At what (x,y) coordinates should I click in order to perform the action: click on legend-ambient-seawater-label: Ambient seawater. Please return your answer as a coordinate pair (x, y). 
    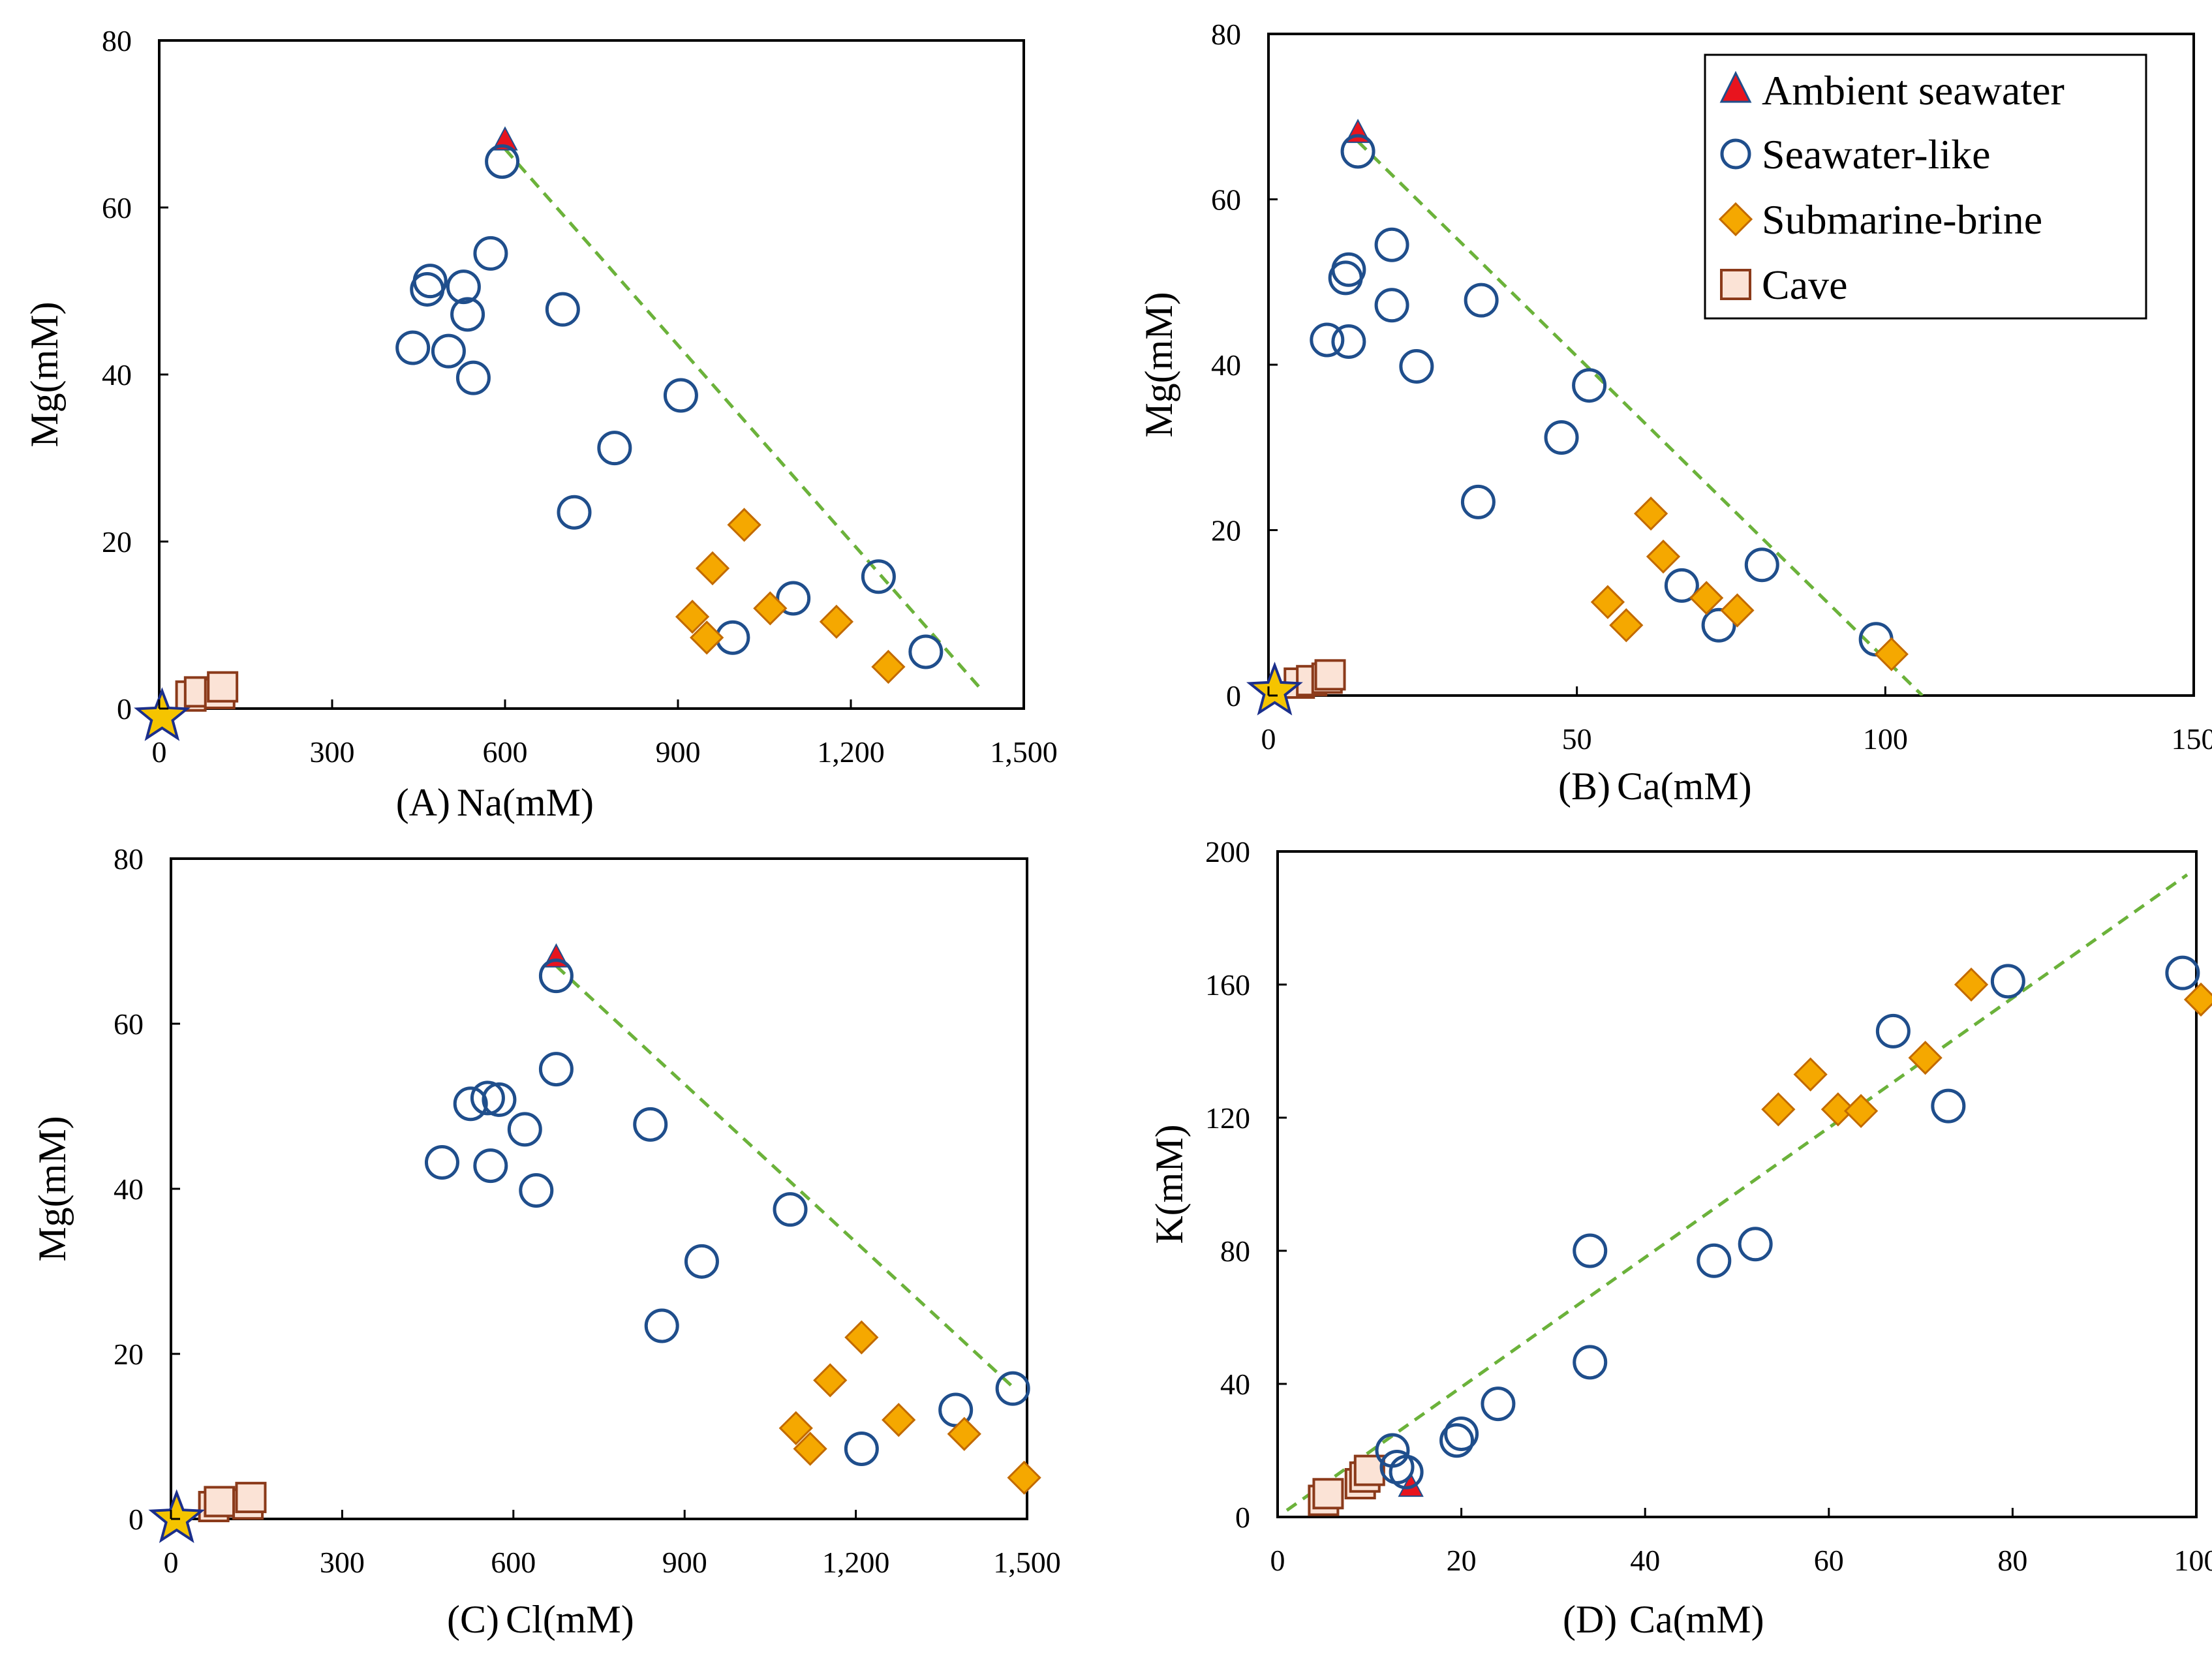
    Looking at the image, I should click on (1913, 90).